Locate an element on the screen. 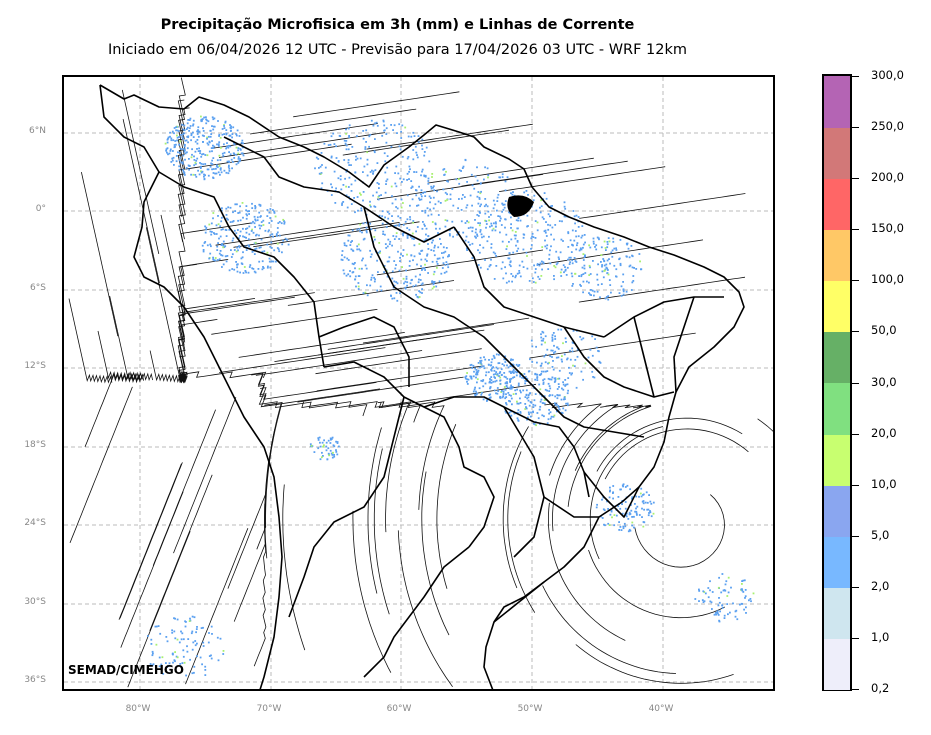 Image resolution: width=931 pixels, height=735 pixels. colorbar-tick is located at coordinates (855, 689).